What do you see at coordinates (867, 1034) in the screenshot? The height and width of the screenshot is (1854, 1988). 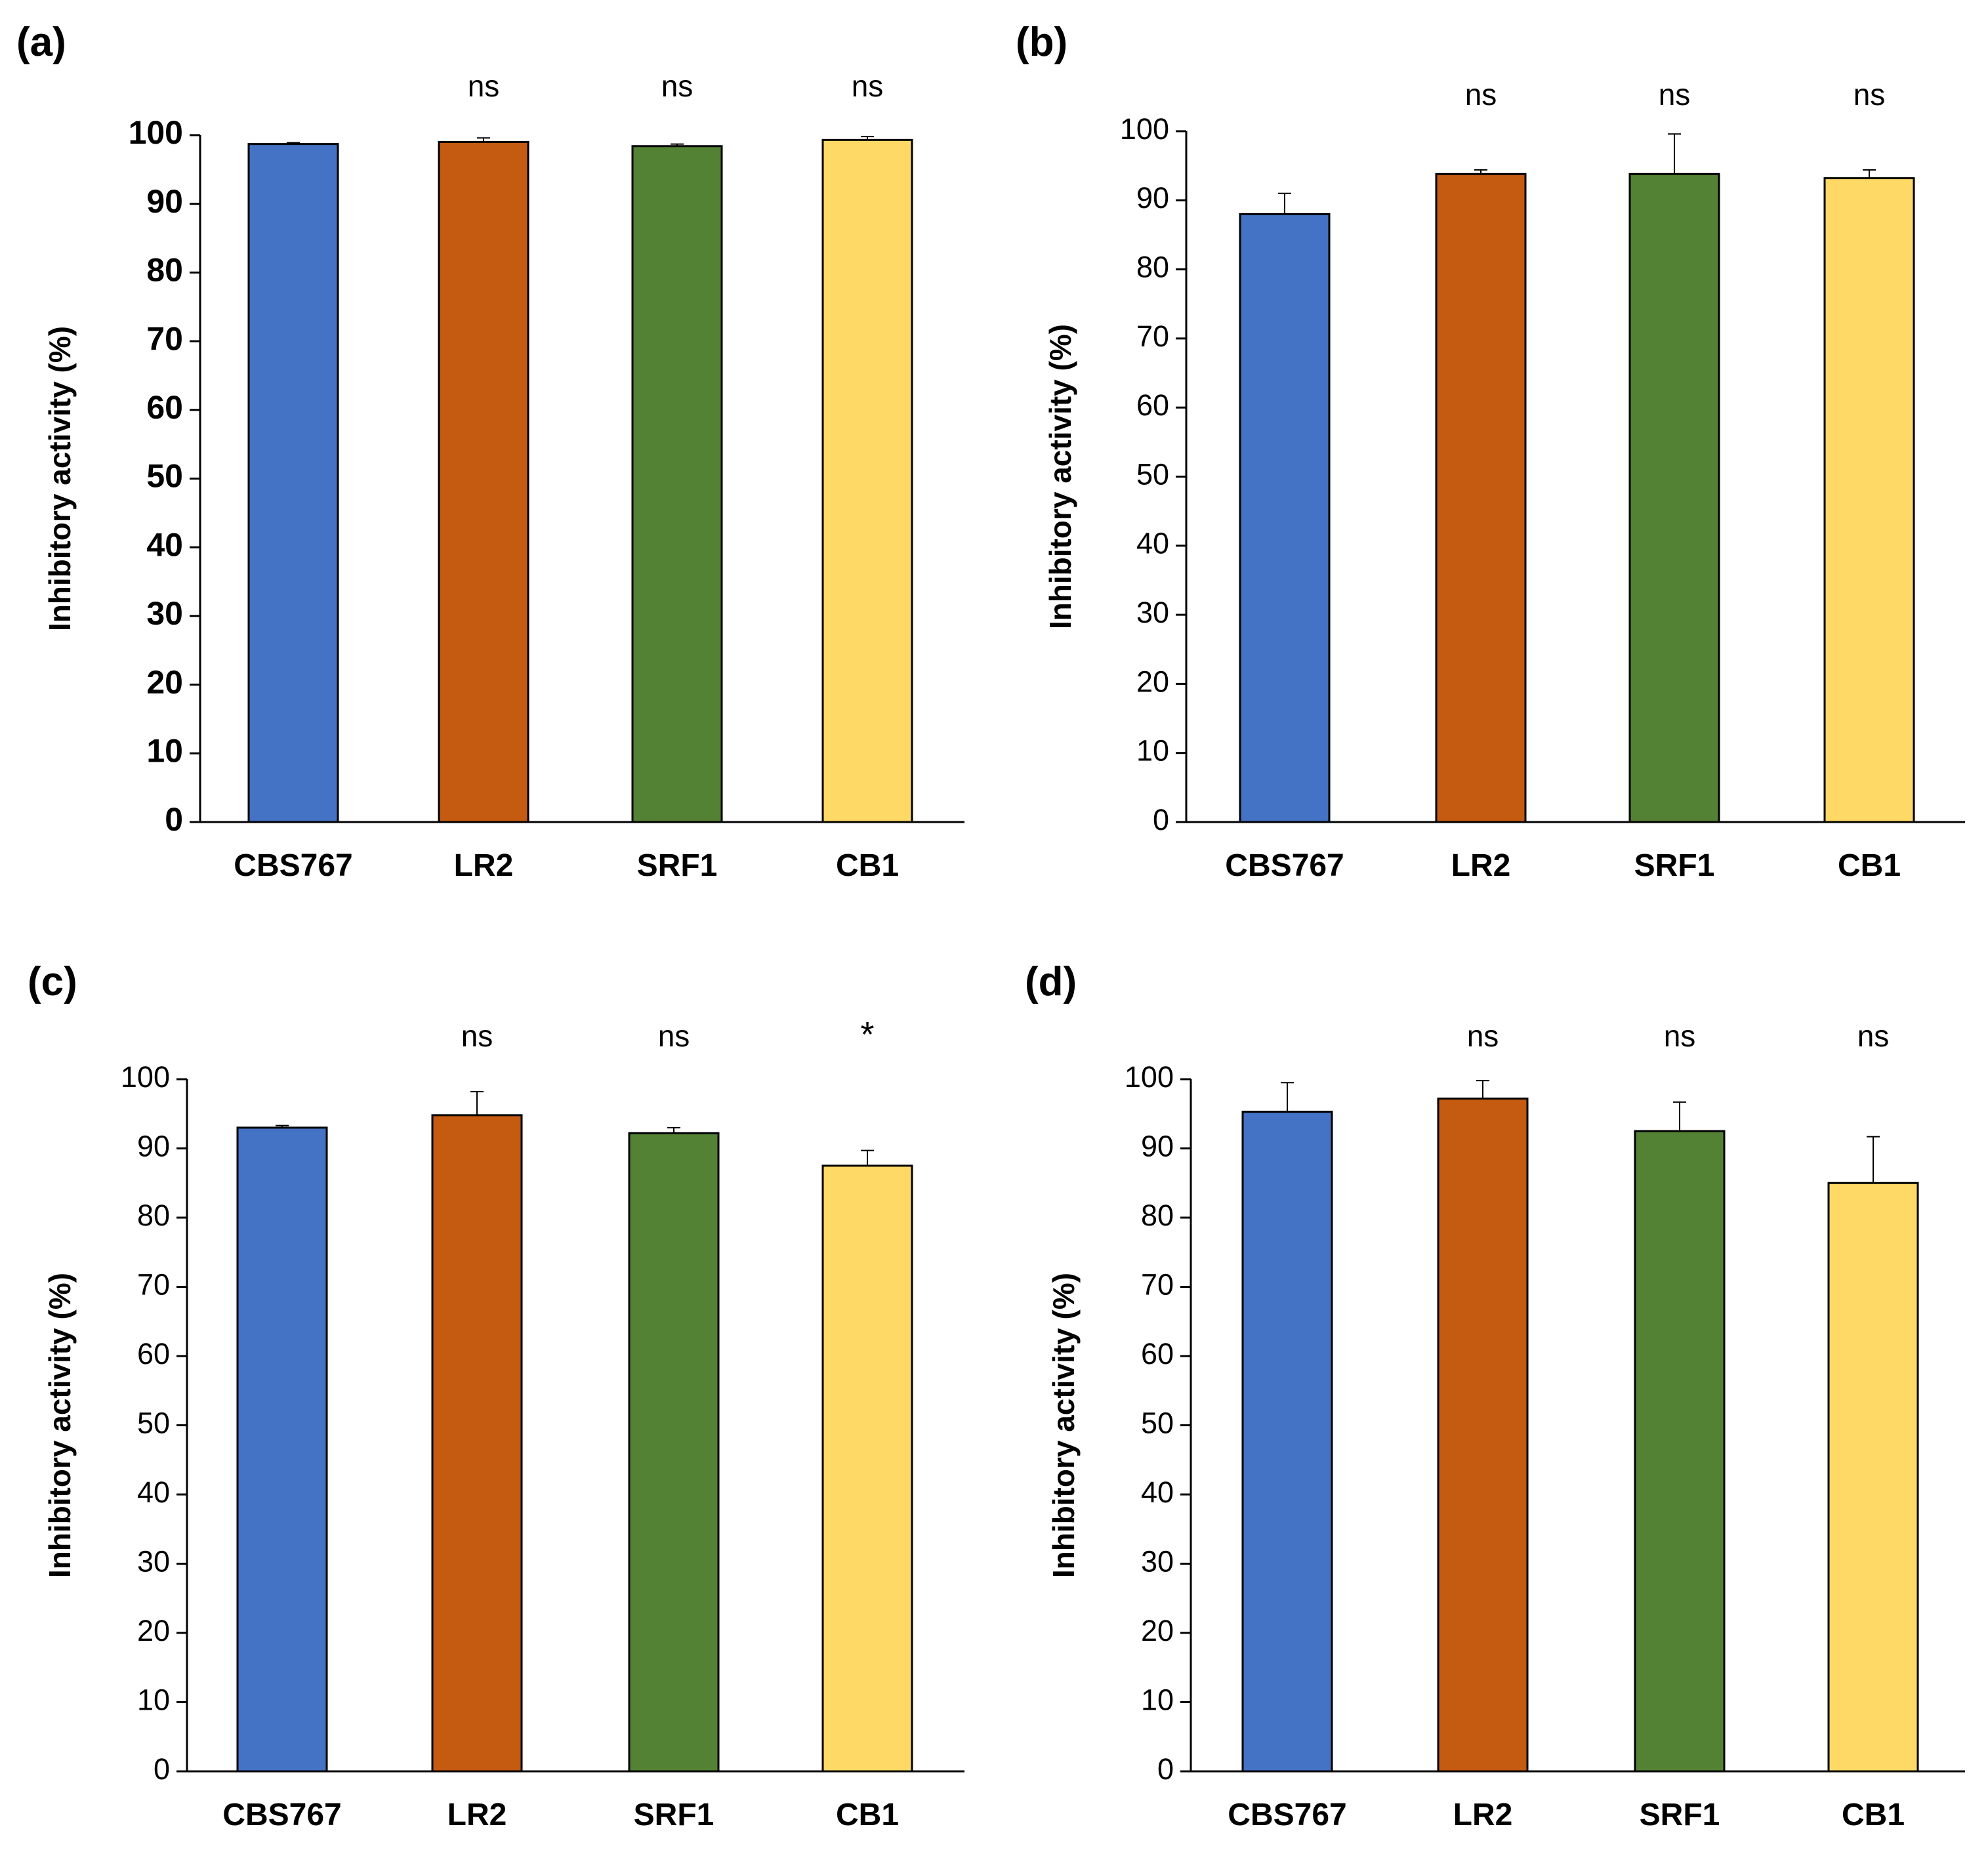 I see `significance-label: *` at bounding box center [867, 1034].